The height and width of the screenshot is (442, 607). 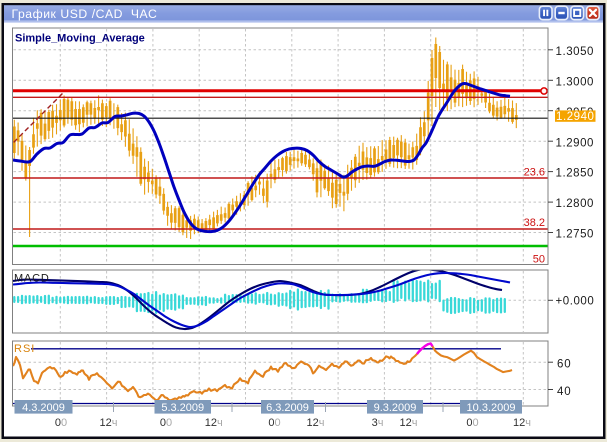 I want to click on svg-text: 1.2850, so click(x=575, y=174).